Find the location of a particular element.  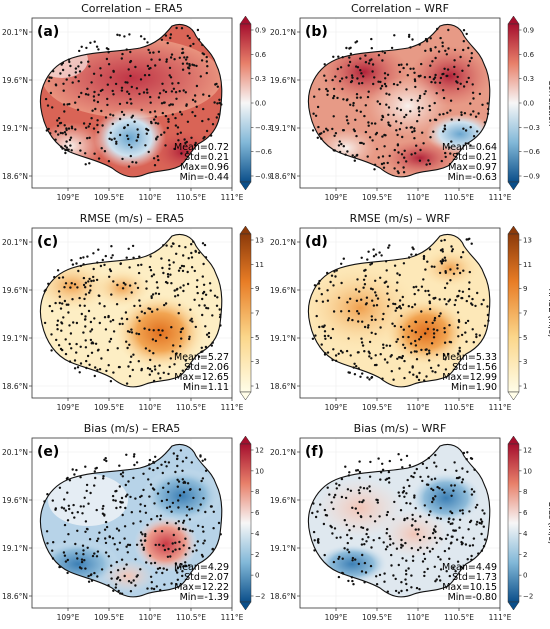

stat-value: Std=2.06 is located at coordinates (206, 367).